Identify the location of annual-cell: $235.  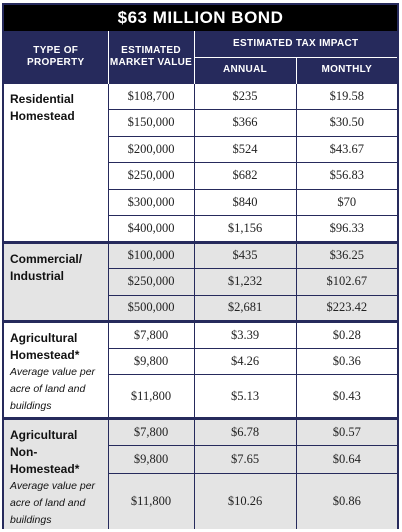
(244, 96).